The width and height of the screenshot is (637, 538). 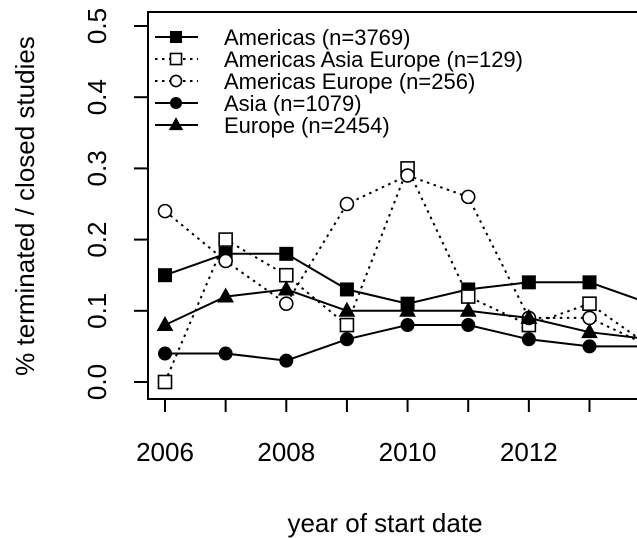 I want to click on x-axis-label: year of start date, so click(x=384, y=523).